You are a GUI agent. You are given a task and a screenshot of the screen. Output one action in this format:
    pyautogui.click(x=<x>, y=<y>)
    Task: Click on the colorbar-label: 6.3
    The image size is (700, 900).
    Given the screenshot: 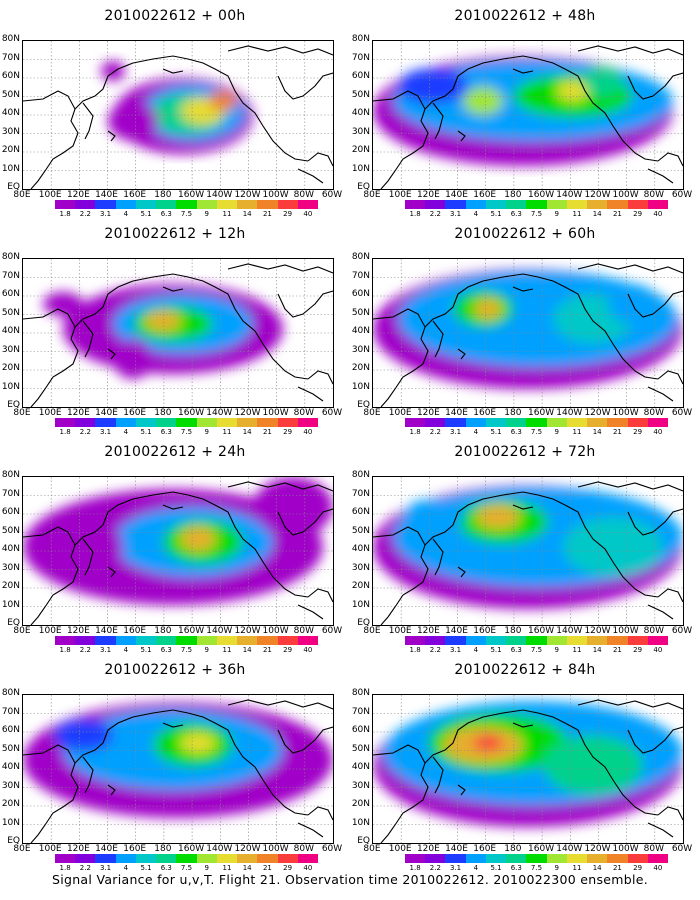 What is the action you would take?
    pyautogui.click(x=166, y=868)
    